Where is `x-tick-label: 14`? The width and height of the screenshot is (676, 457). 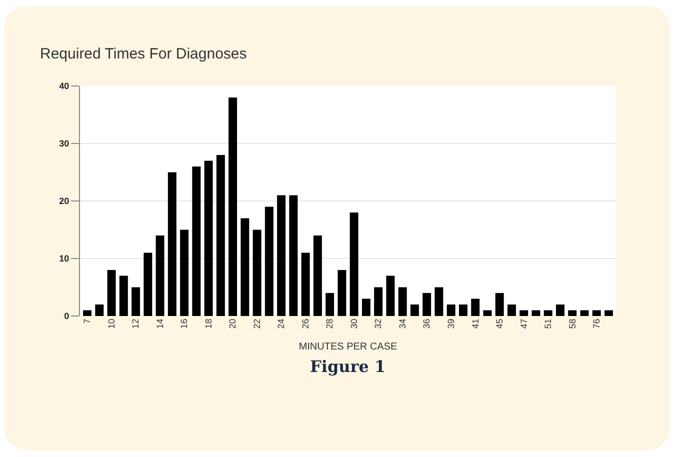
x-tick-label: 14 is located at coordinates (159, 323).